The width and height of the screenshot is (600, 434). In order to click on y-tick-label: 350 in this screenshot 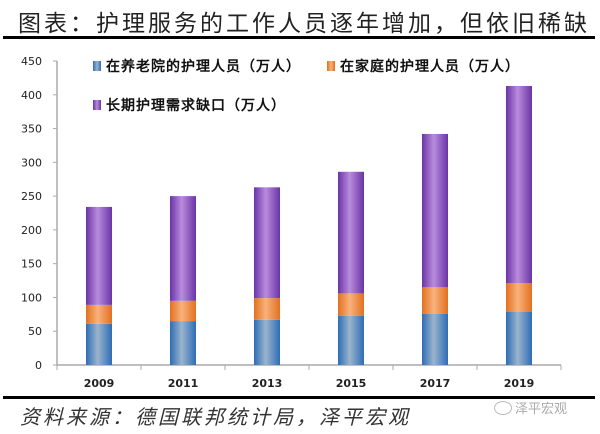, I will do `click(31, 129)`.